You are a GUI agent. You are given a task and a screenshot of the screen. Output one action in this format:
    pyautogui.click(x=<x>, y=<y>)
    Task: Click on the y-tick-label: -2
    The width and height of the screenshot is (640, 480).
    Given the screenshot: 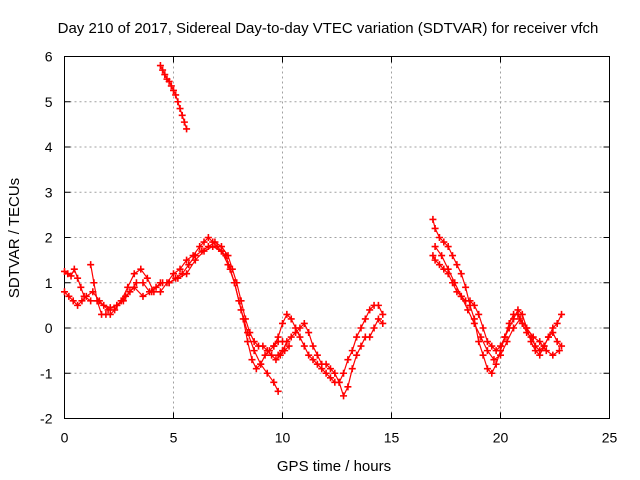 What is the action you would take?
    pyautogui.click(x=46, y=419)
    